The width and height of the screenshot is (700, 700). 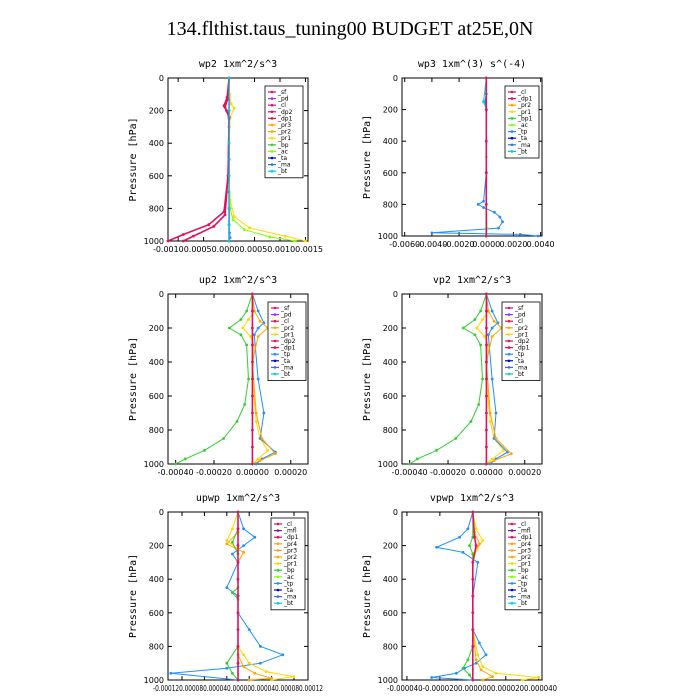 What do you see at coordinates (388, 464) in the screenshot?
I see `y-tick-label: 1000` at bounding box center [388, 464].